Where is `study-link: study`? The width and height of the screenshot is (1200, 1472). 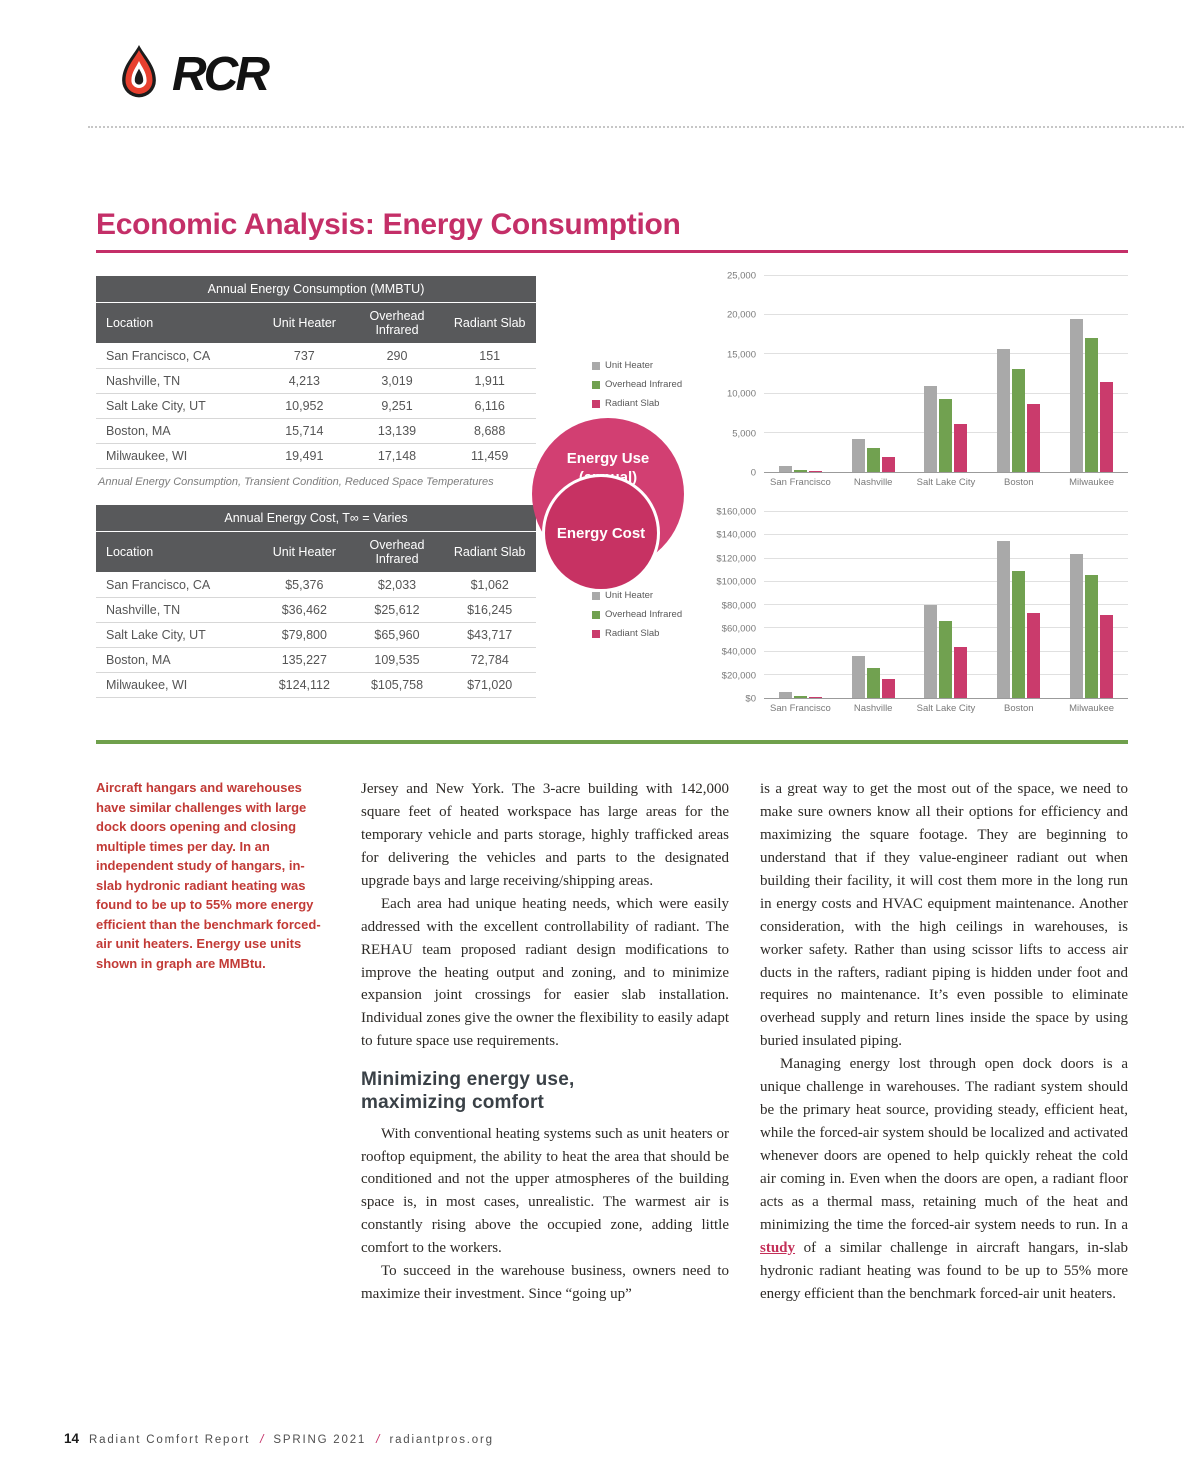 study-link: study is located at coordinates (778, 1247).